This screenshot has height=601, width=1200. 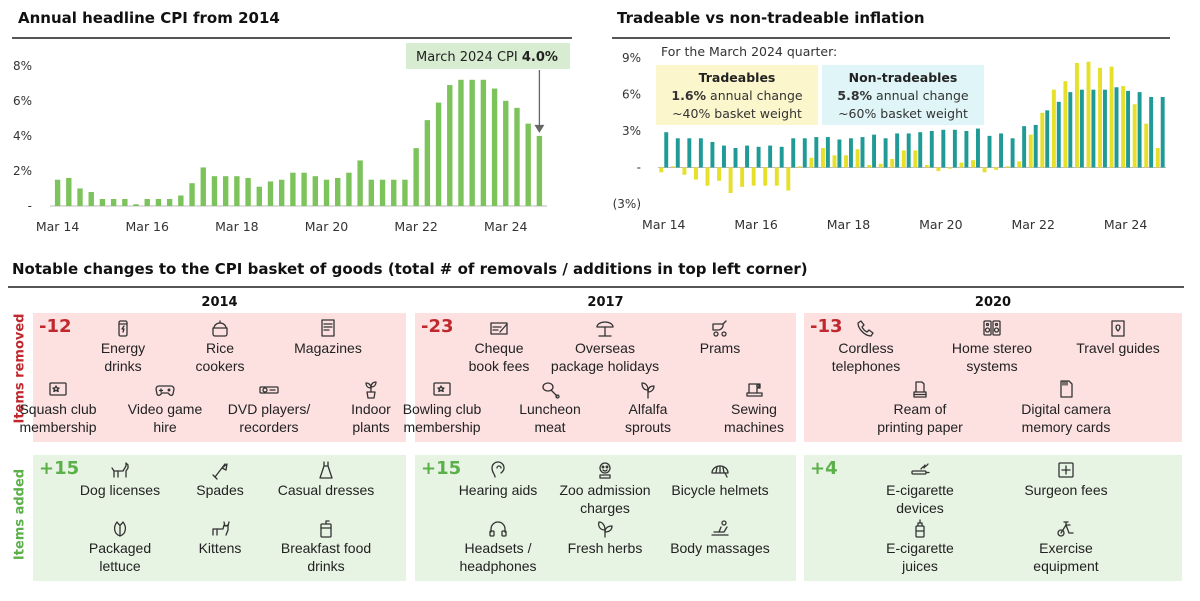 What do you see at coordinates (605, 490) in the screenshot?
I see `item-label: Zoo admission` at bounding box center [605, 490].